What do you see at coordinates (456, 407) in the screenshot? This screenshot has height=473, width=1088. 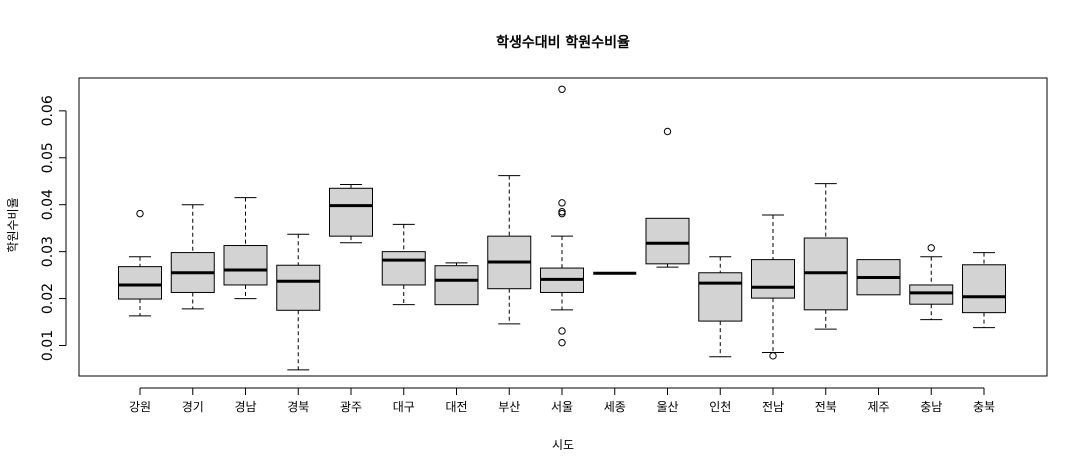 I see `x-tick-label: 대전` at bounding box center [456, 407].